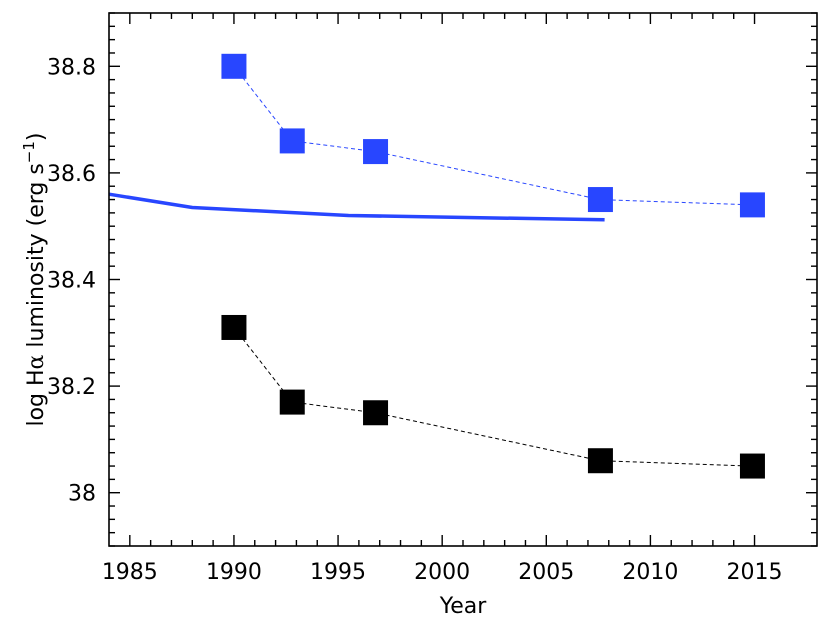  What do you see at coordinates (71, 174) in the screenshot?
I see `y-tick-label: 38.6` at bounding box center [71, 174].